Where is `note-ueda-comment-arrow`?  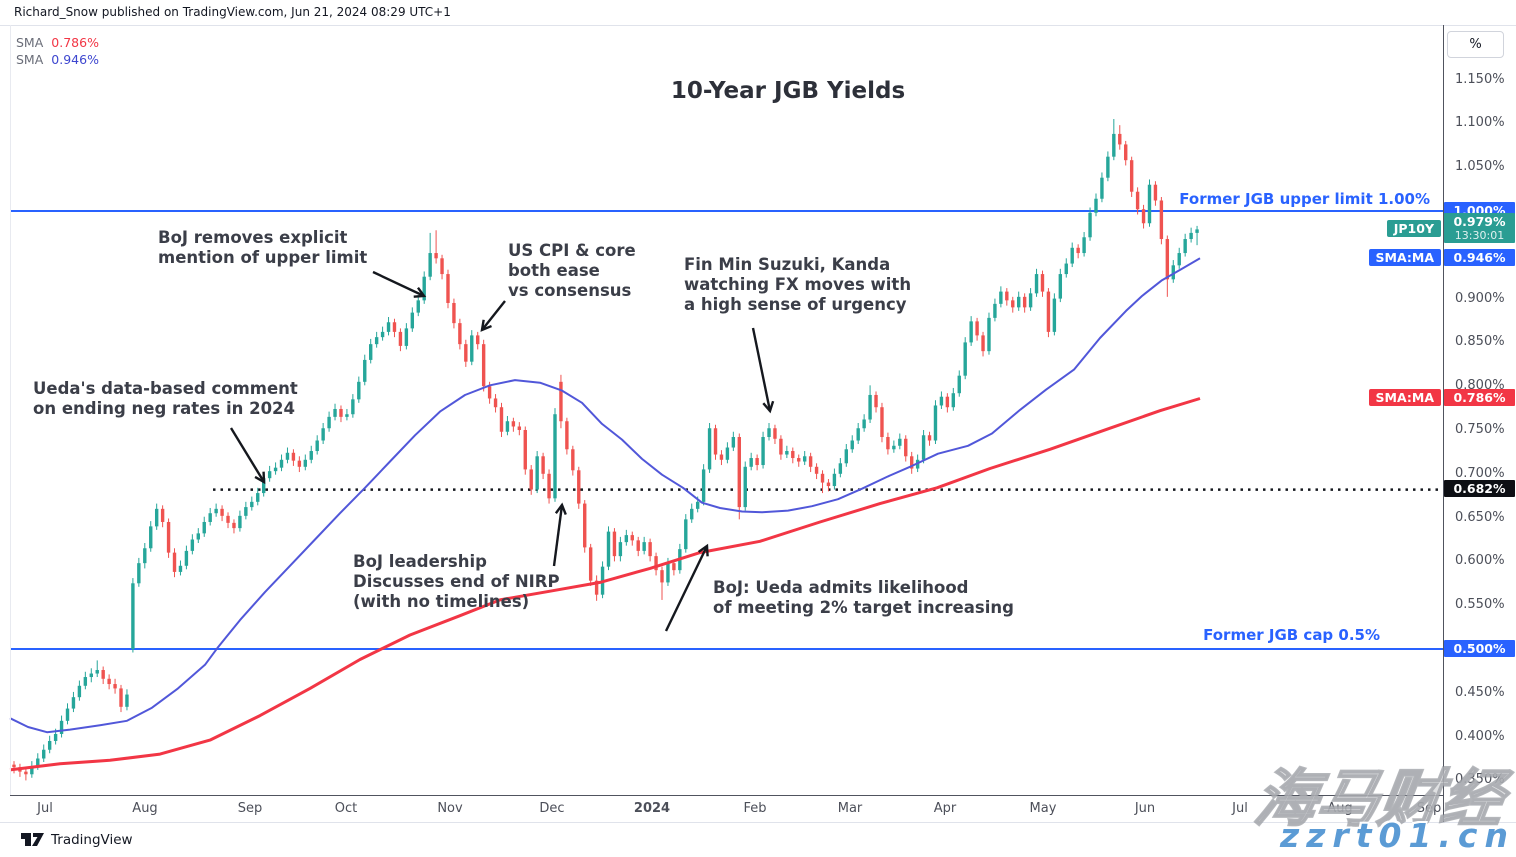
note-ueda-comment-arrow is located at coordinates (247, 456).